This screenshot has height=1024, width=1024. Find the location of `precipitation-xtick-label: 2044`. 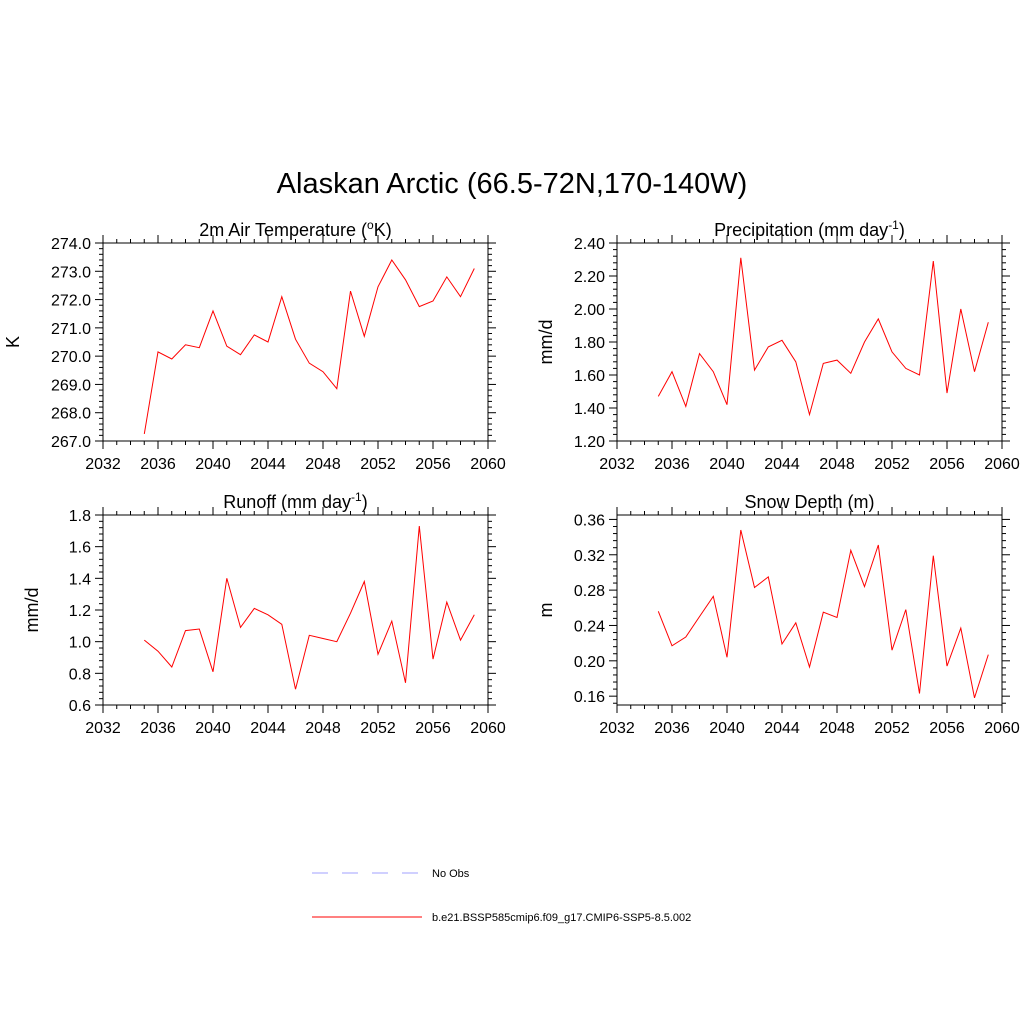

precipitation-xtick-label: 2044 is located at coordinates (782, 464).